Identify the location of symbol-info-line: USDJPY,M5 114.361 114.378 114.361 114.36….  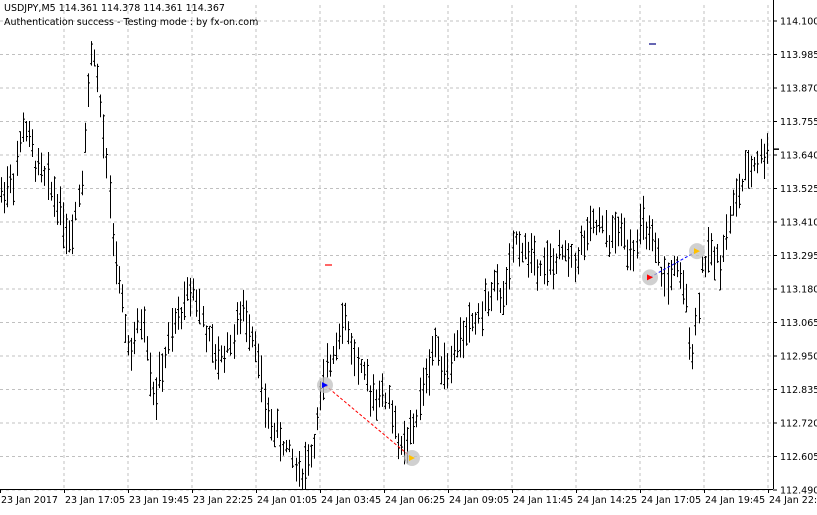
(114, 8).